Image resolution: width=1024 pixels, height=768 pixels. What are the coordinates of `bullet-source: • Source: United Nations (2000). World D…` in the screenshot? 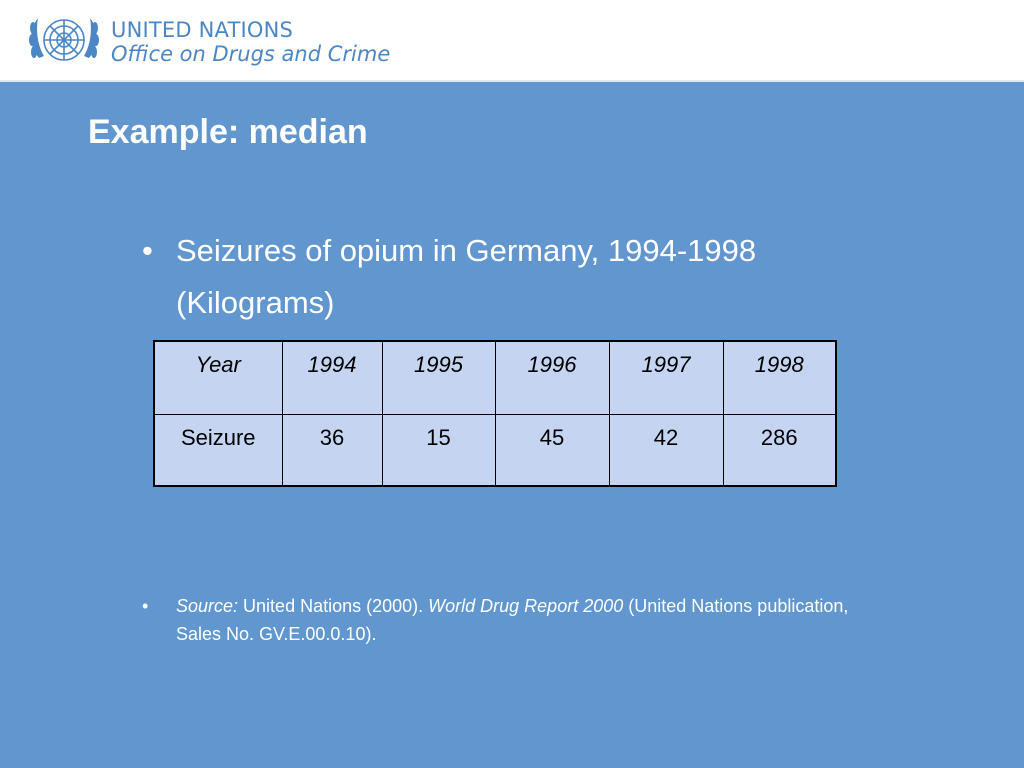 It's located at (559, 620).